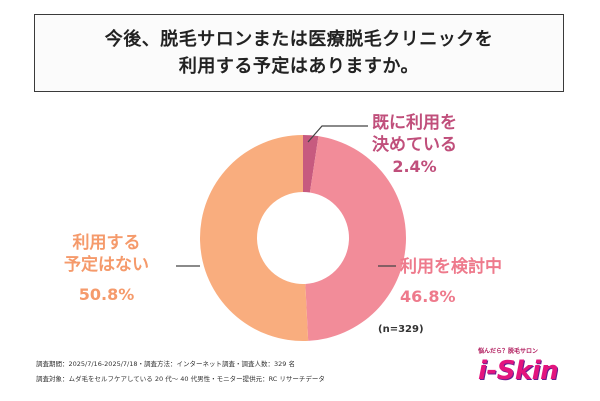 This screenshot has width=600, height=401. What do you see at coordinates (401, 329) in the screenshot?
I see `sample-size-note: (n=329)` at bounding box center [401, 329].